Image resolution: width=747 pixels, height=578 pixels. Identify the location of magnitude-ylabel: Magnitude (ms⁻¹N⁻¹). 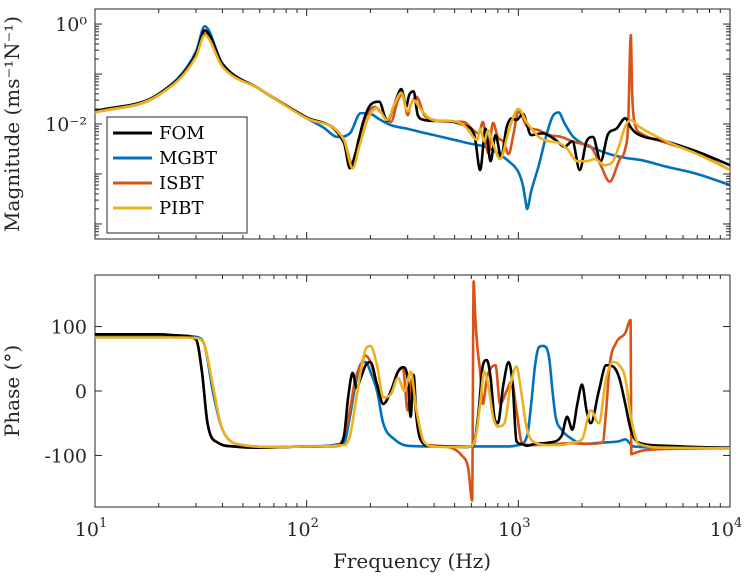
(12, 124).